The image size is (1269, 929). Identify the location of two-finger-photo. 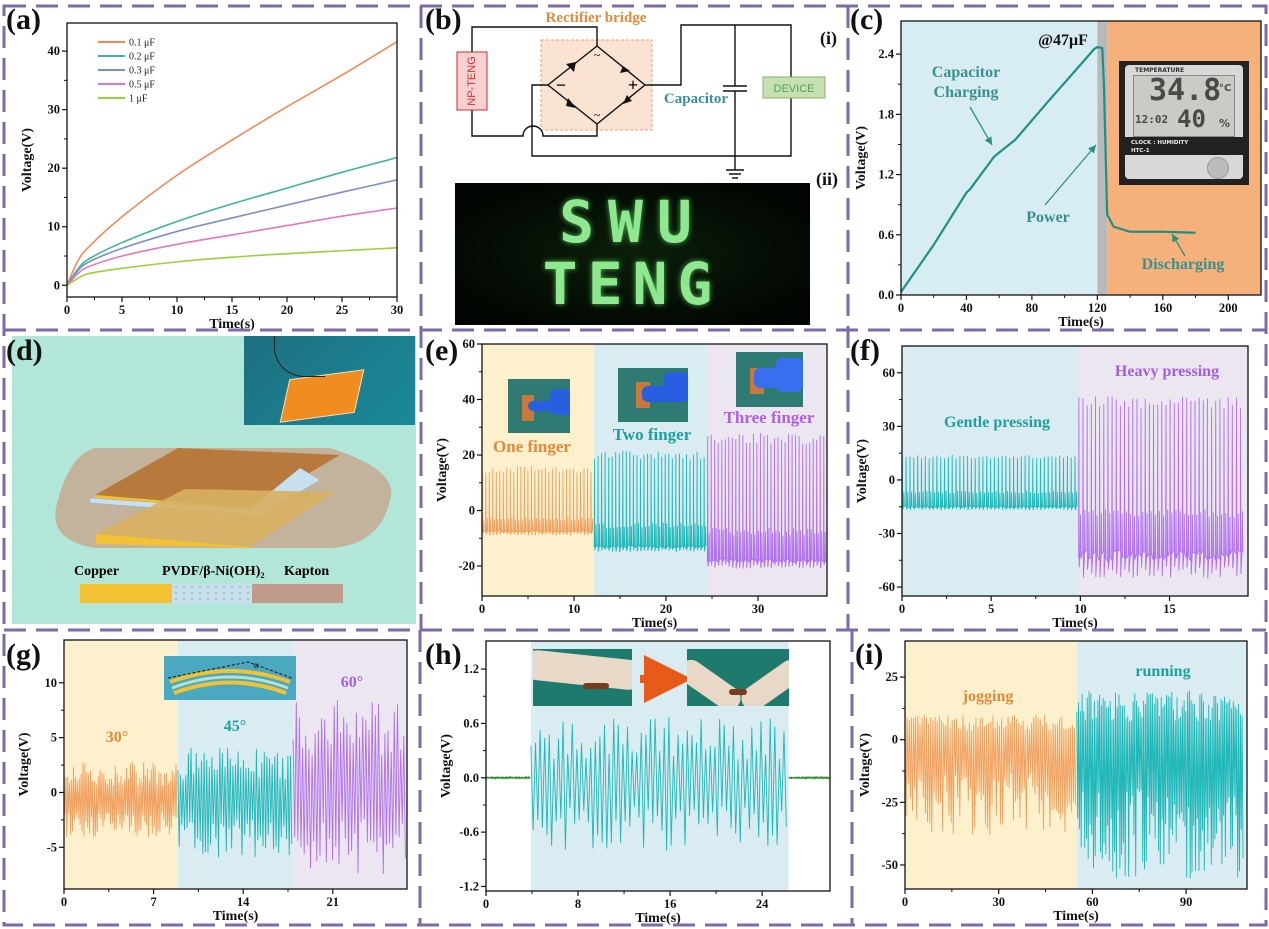
(653, 395).